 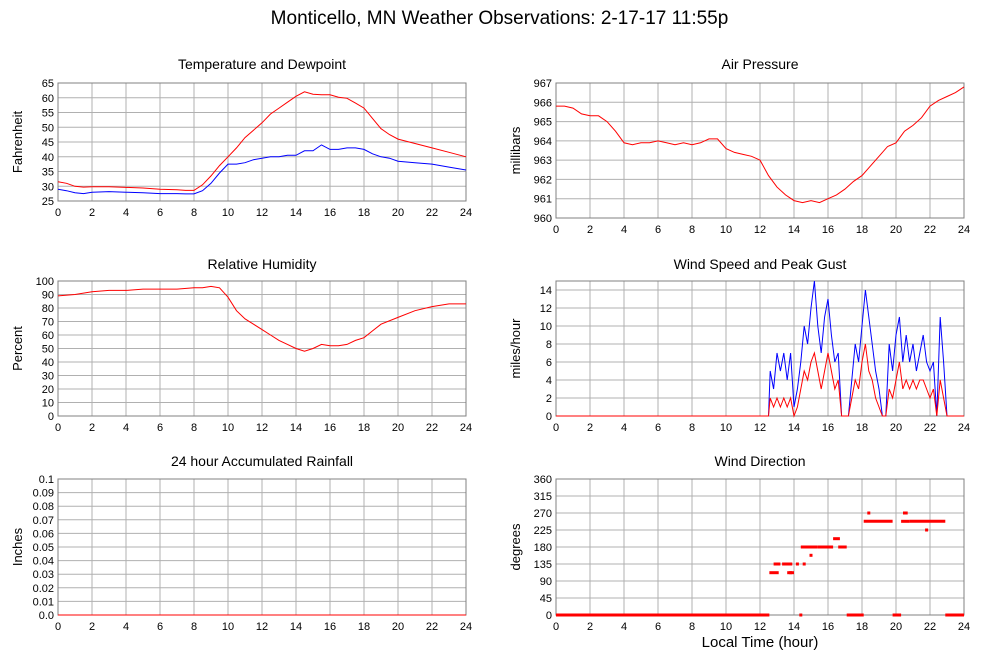 I want to click on rainfall-x-tick-label: 4, so click(x=126, y=627).